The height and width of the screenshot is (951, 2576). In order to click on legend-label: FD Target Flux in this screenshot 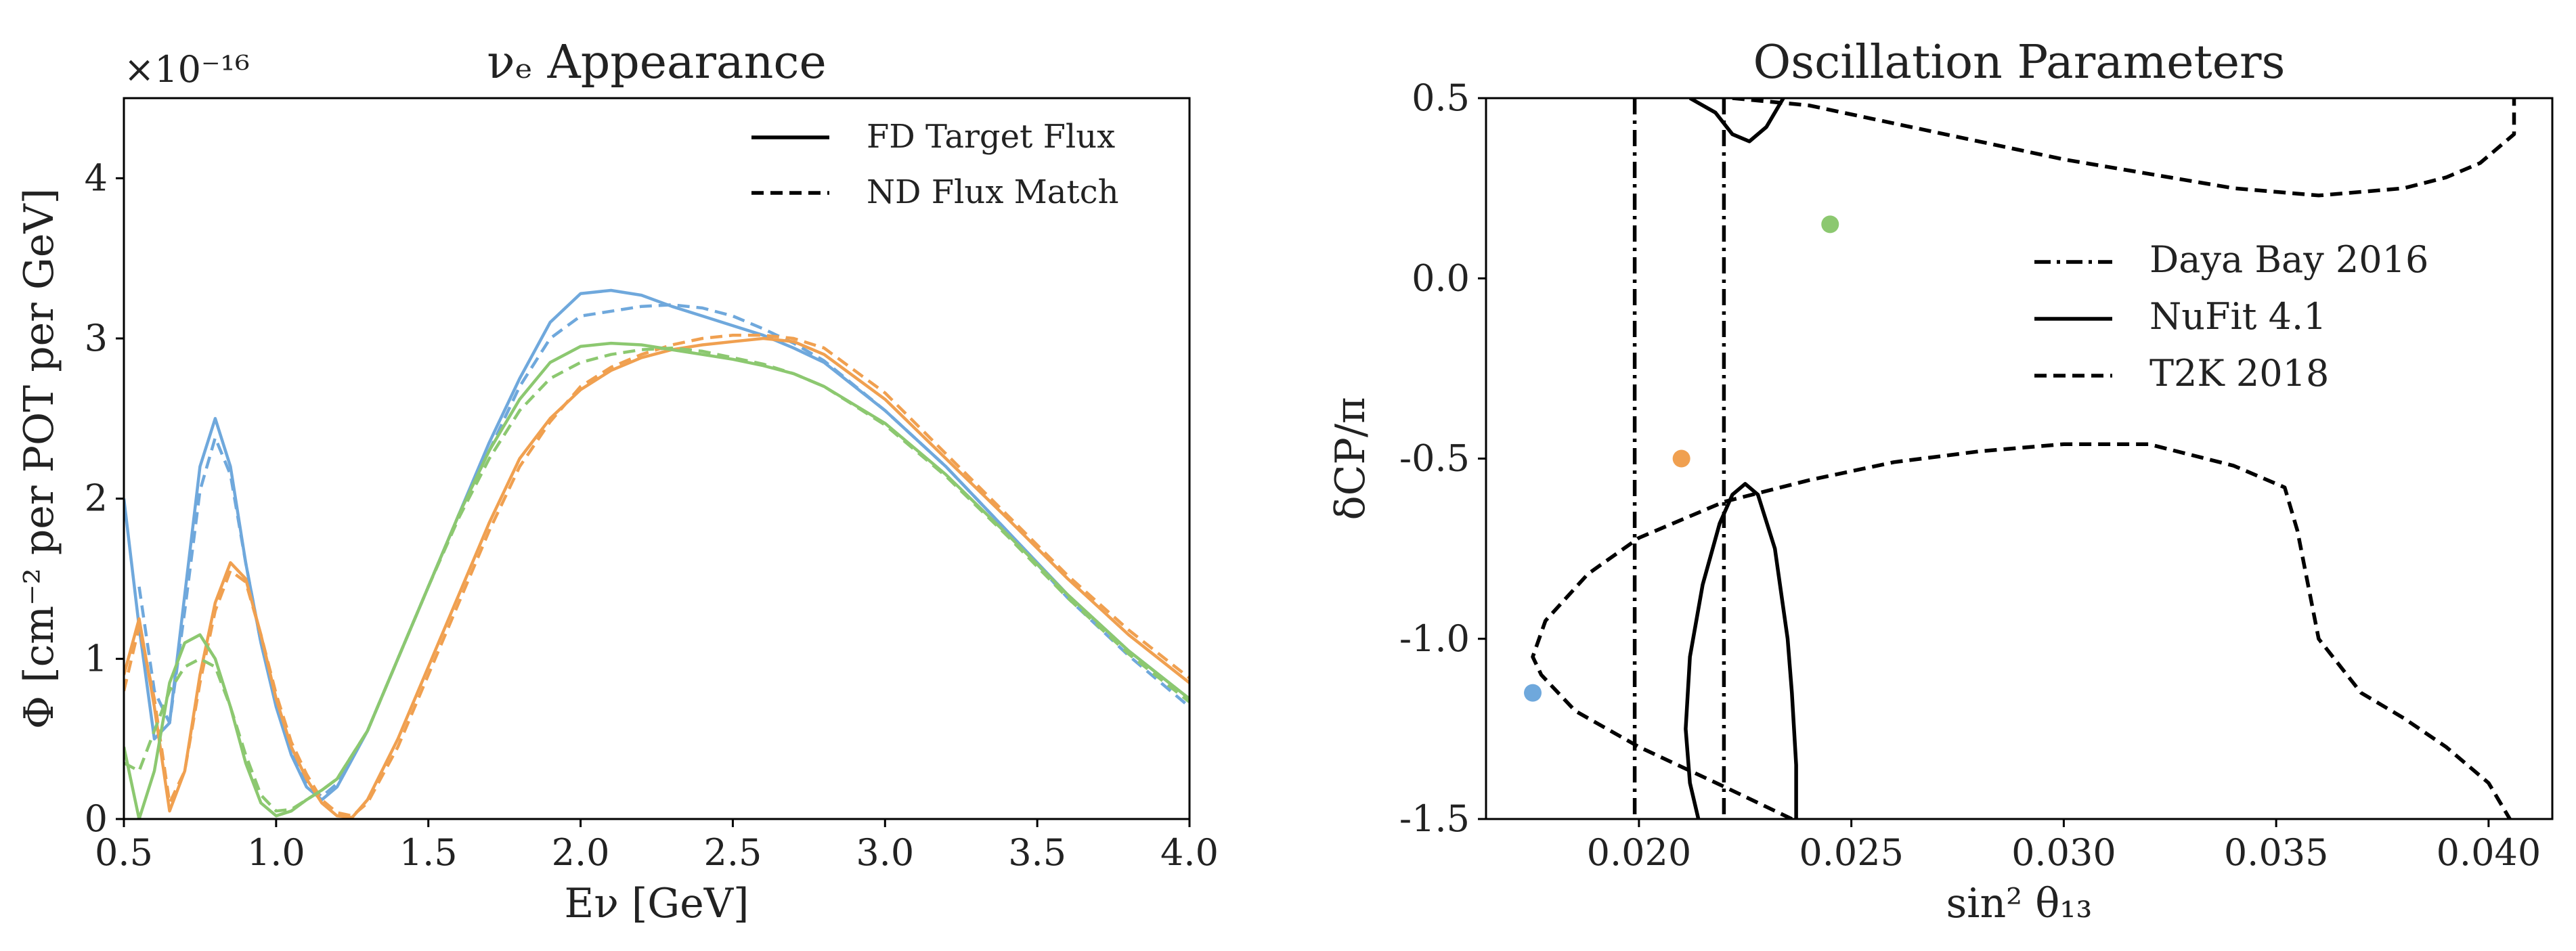, I will do `click(991, 137)`.